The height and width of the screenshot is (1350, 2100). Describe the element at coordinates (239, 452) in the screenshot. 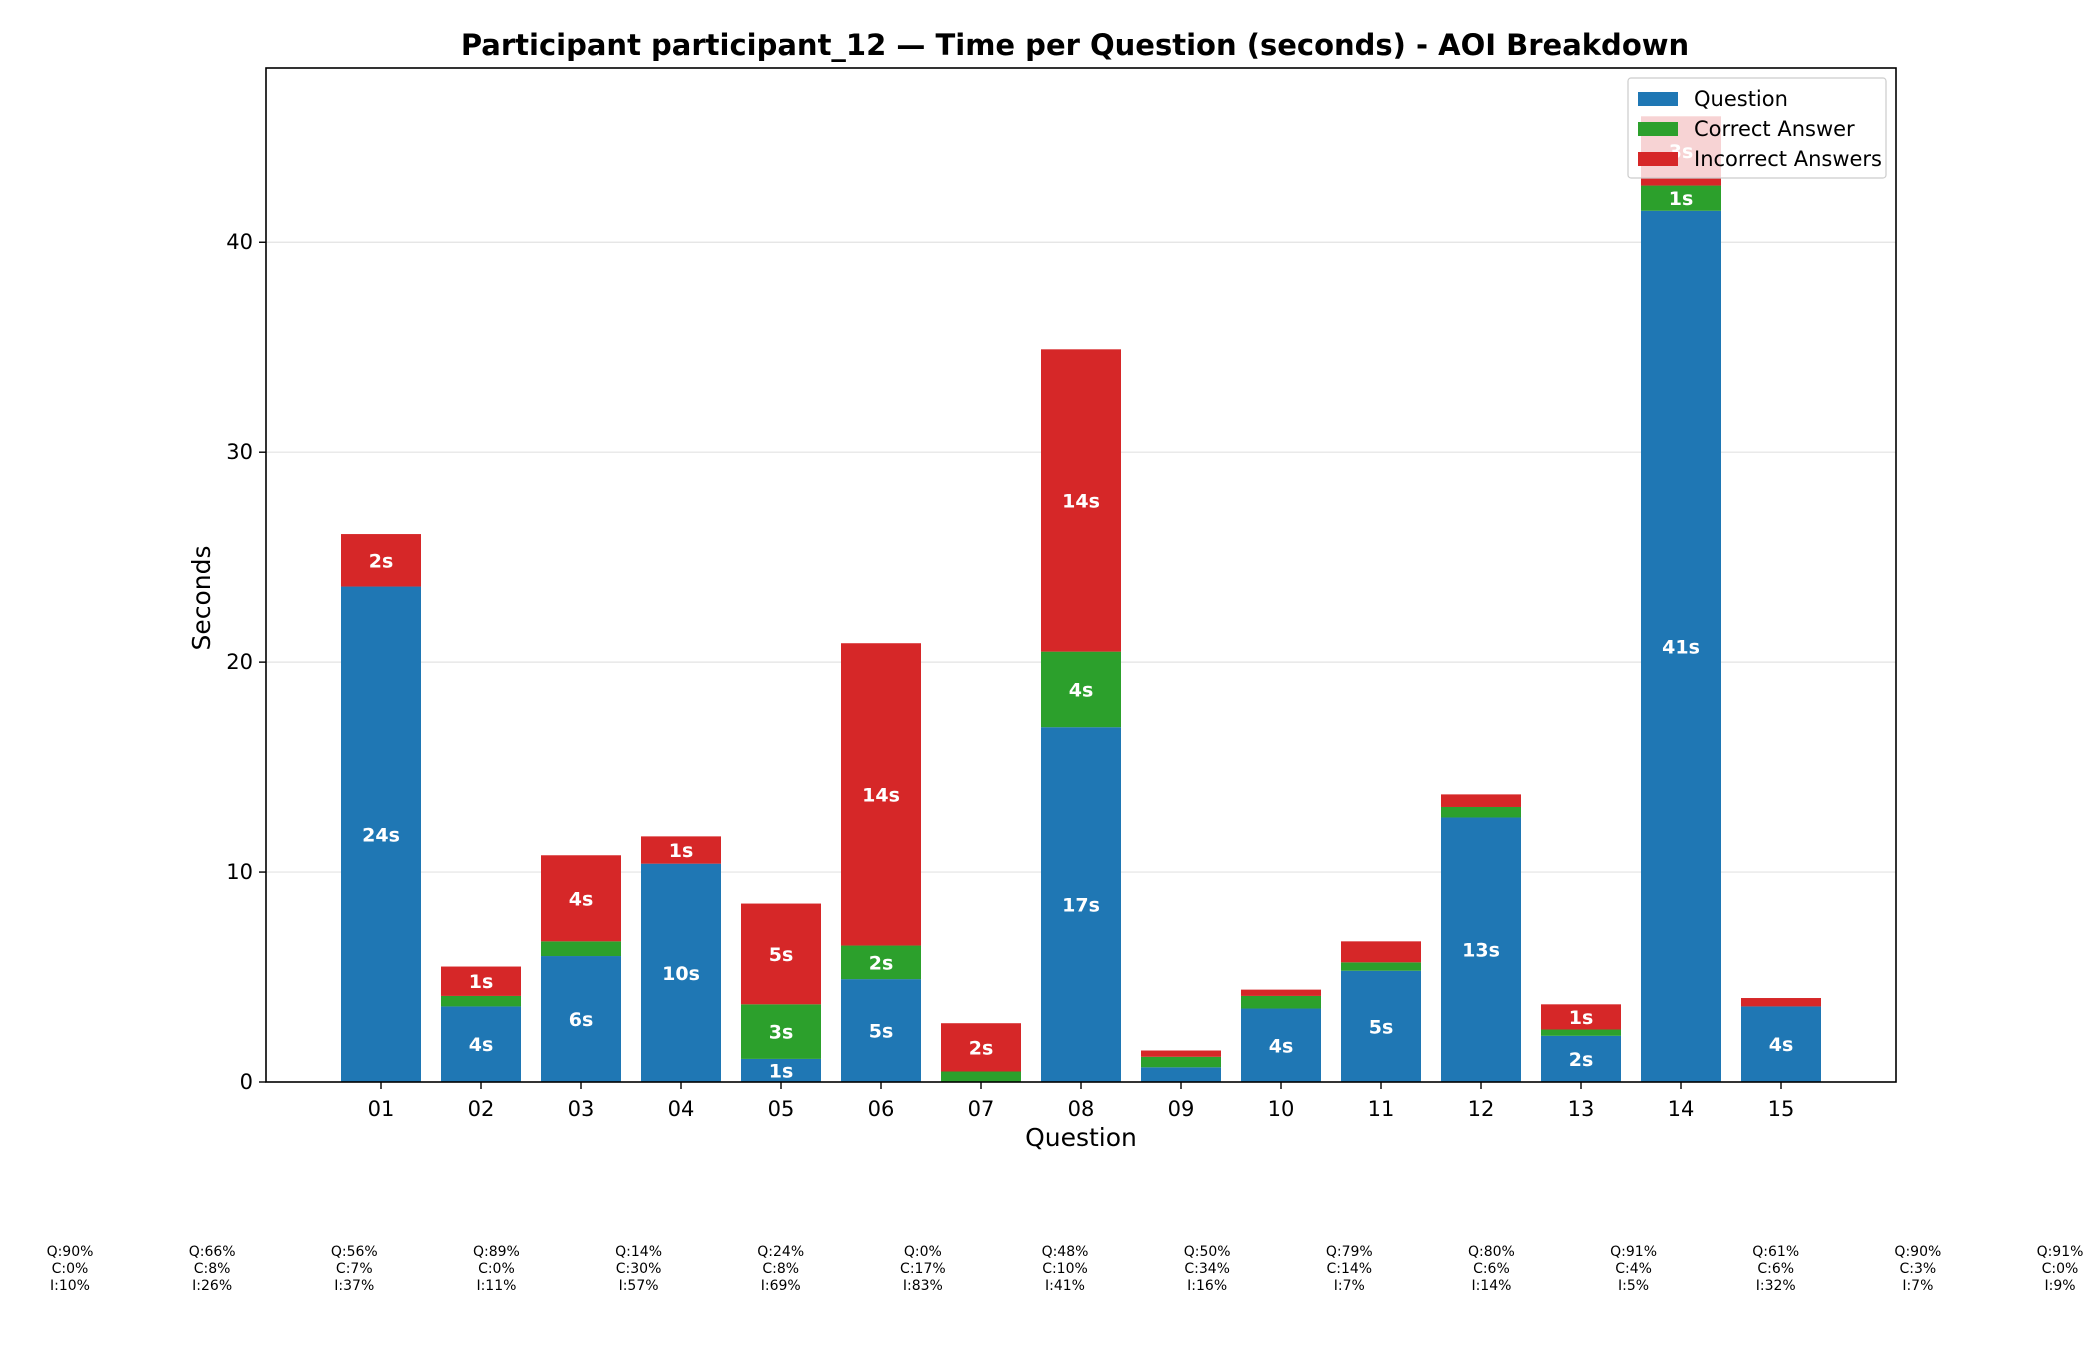

I see `y-tick-label: 30` at that location.